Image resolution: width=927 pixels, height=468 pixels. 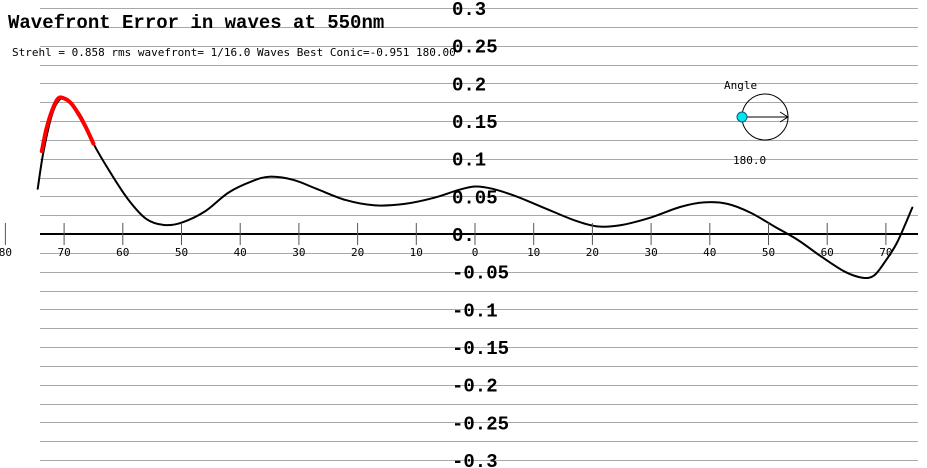 I want to click on y-tick-label: 0.25, so click(x=475, y=48).